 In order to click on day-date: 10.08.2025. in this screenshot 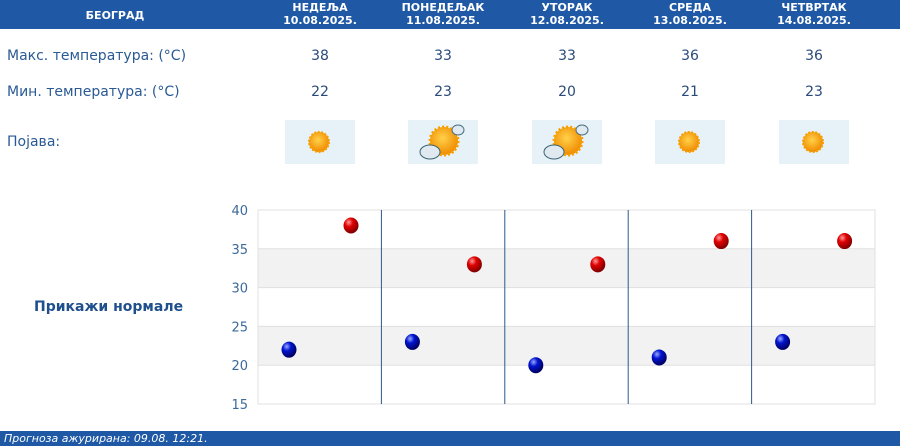, I will do `click(320, 20)`.